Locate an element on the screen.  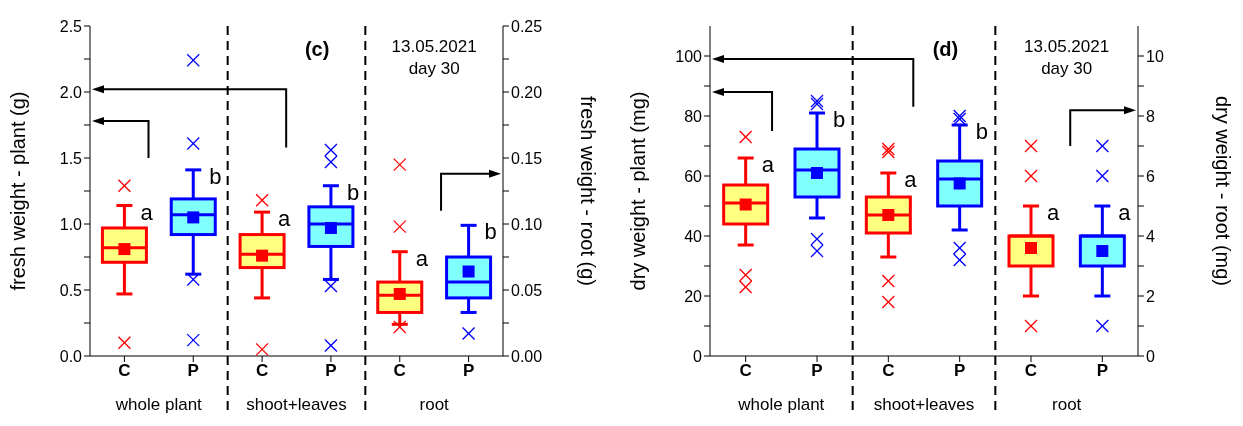
y2-tick-label: 6 is located at coordinates (1150, 176).